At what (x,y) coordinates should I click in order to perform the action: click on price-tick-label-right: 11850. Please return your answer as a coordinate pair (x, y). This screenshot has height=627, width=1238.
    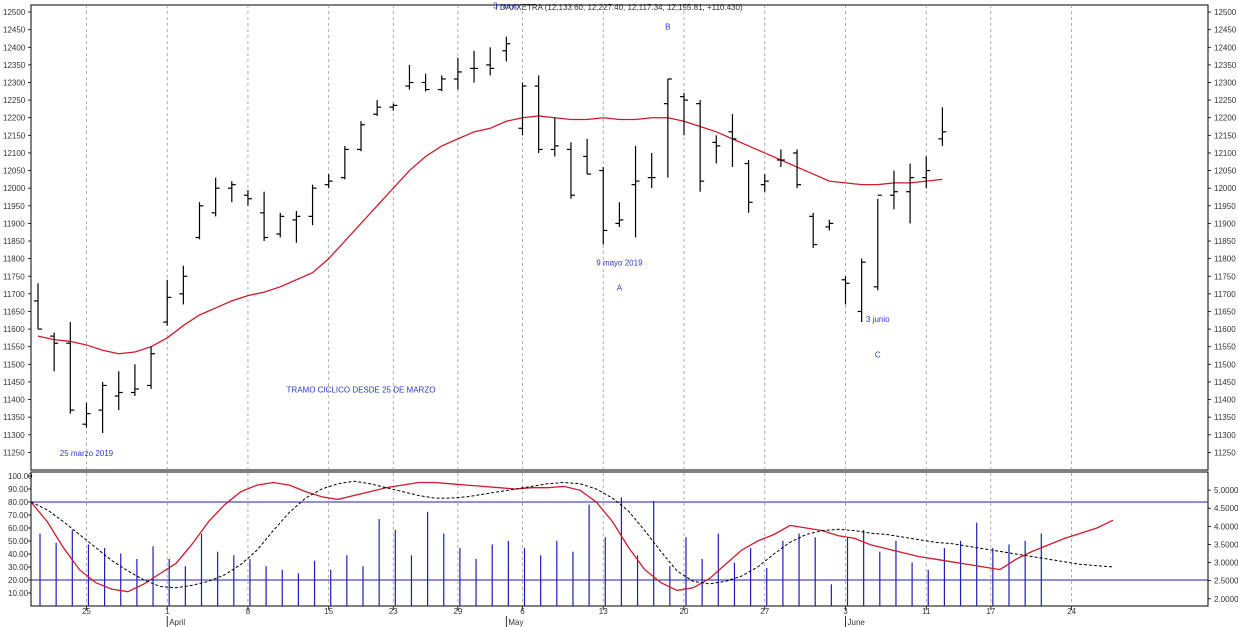
    Looking at the image, I should click on (1225, 241).